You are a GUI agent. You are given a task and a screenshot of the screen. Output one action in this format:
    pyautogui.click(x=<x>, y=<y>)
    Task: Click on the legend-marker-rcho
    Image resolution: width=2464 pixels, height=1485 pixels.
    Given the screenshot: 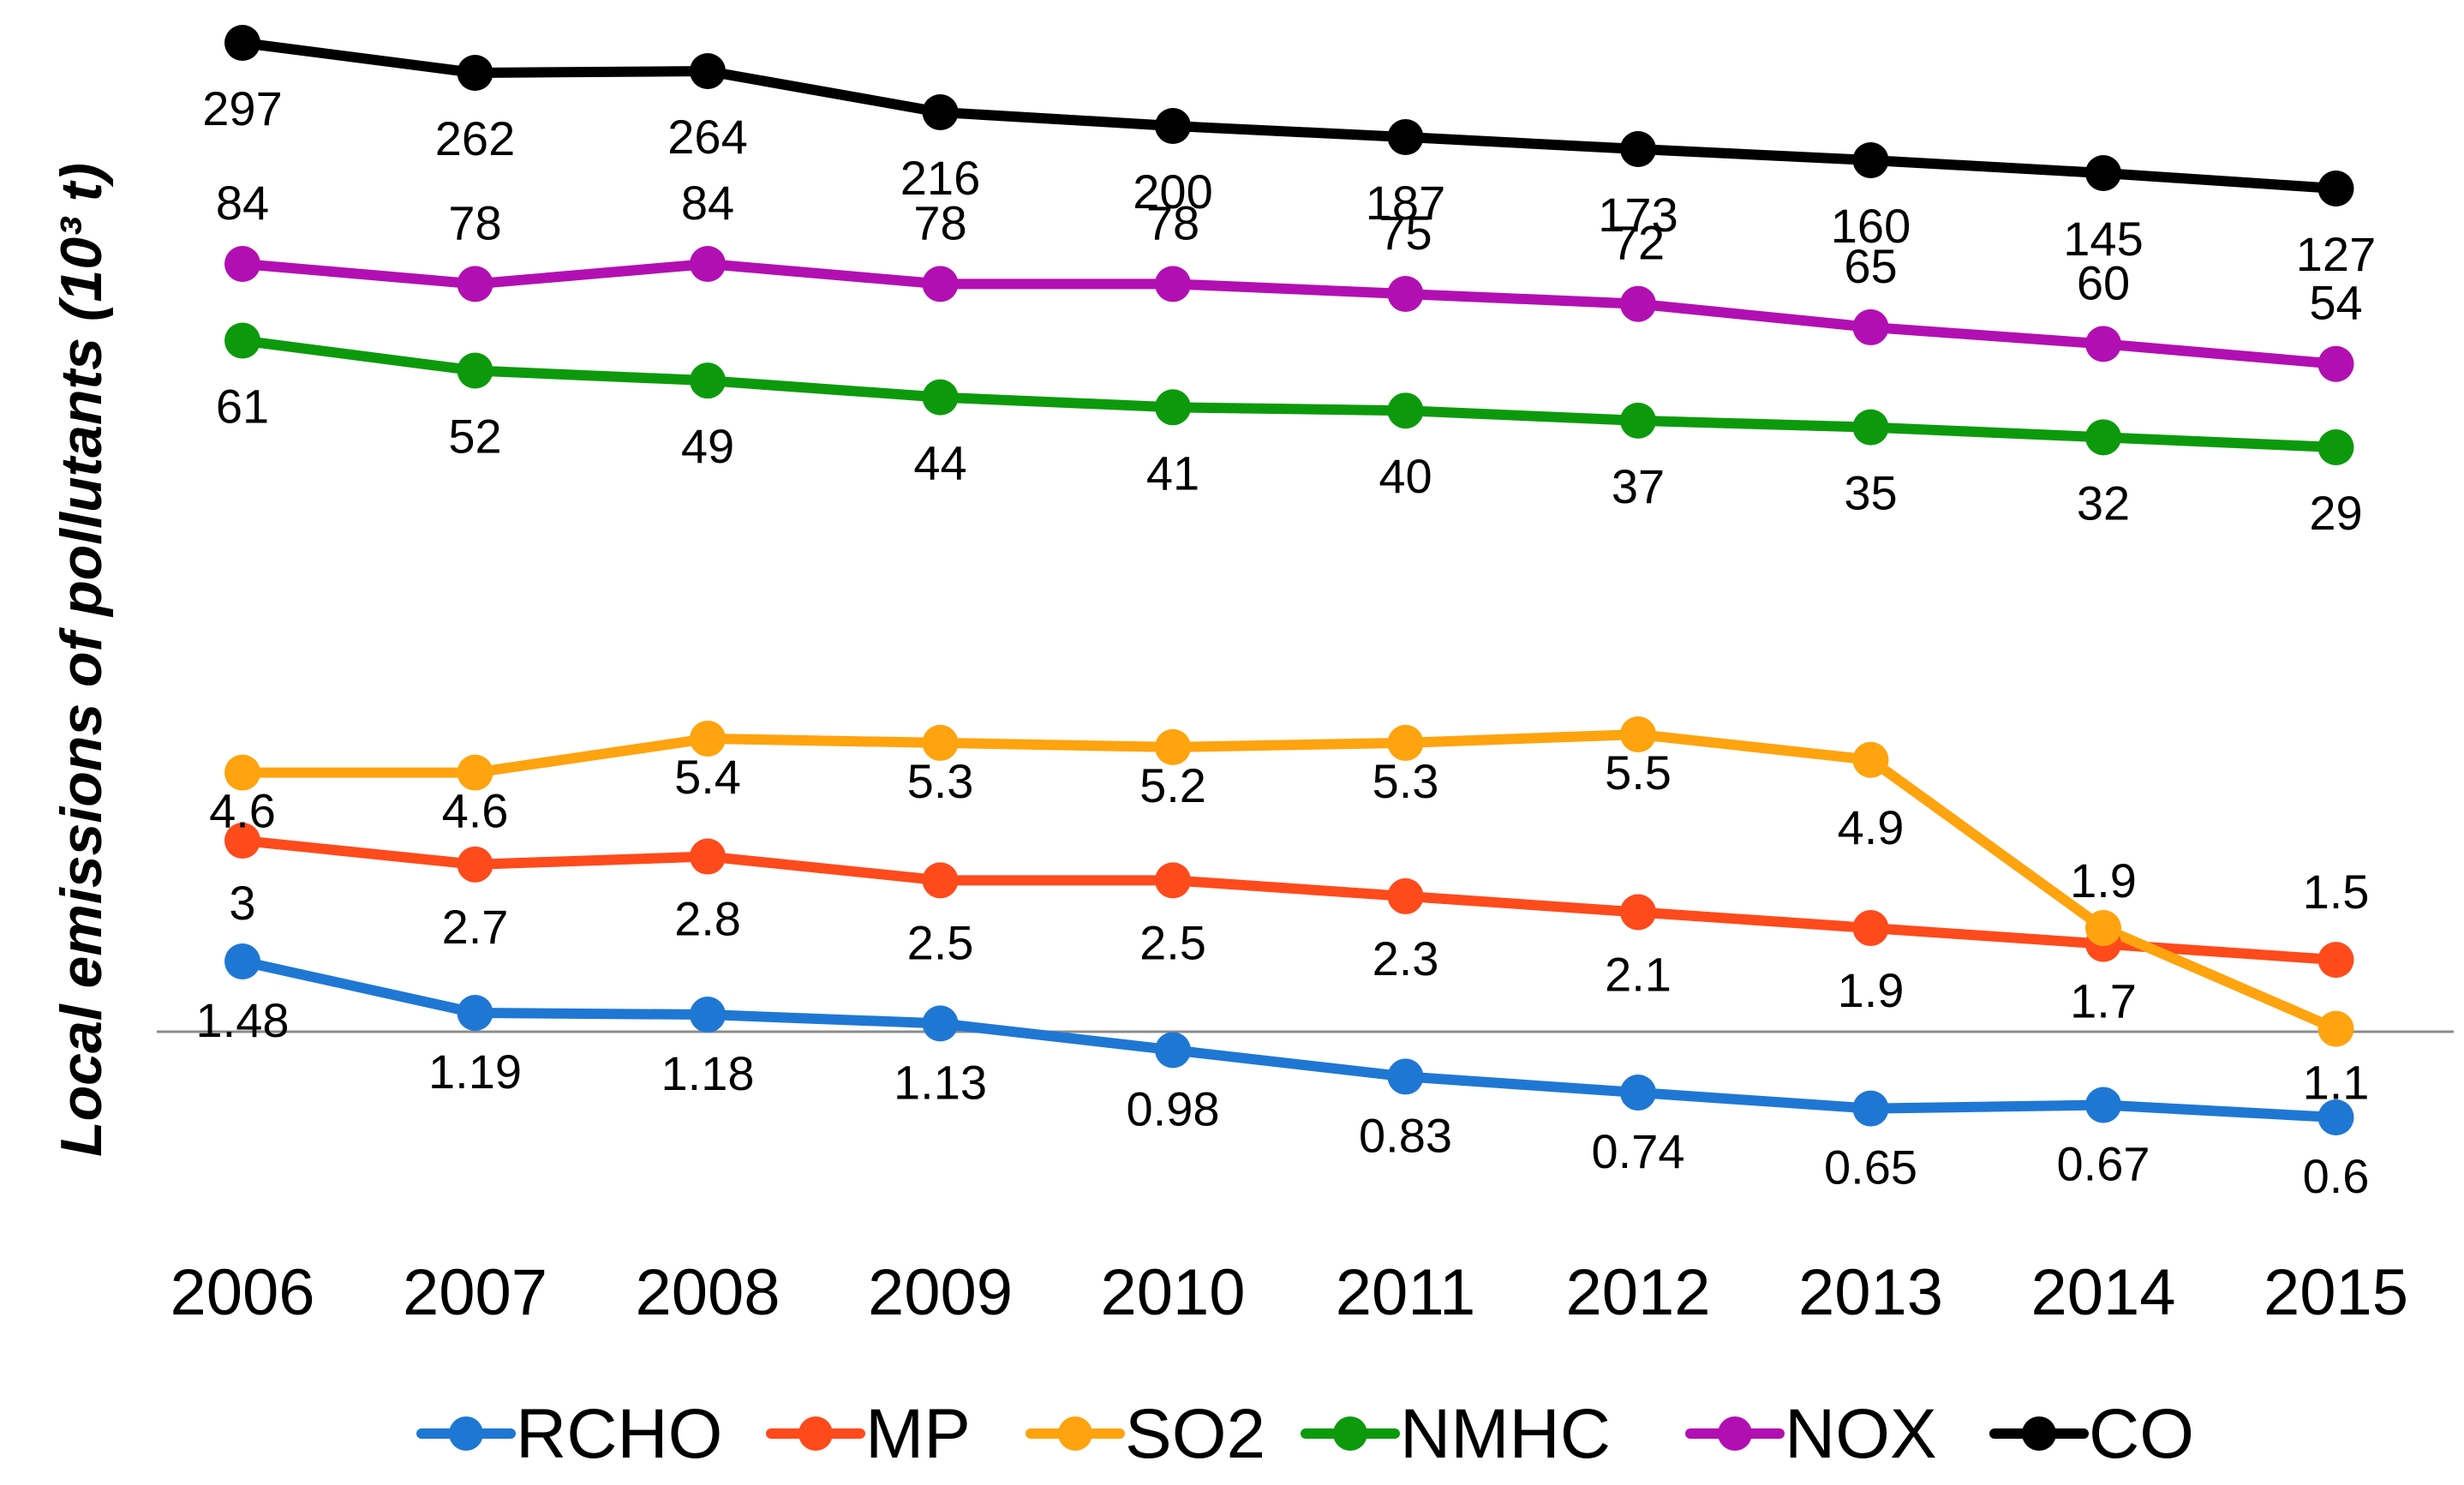 What is the action you would take?
    pyautogui.click(x=466, y=1434)
    